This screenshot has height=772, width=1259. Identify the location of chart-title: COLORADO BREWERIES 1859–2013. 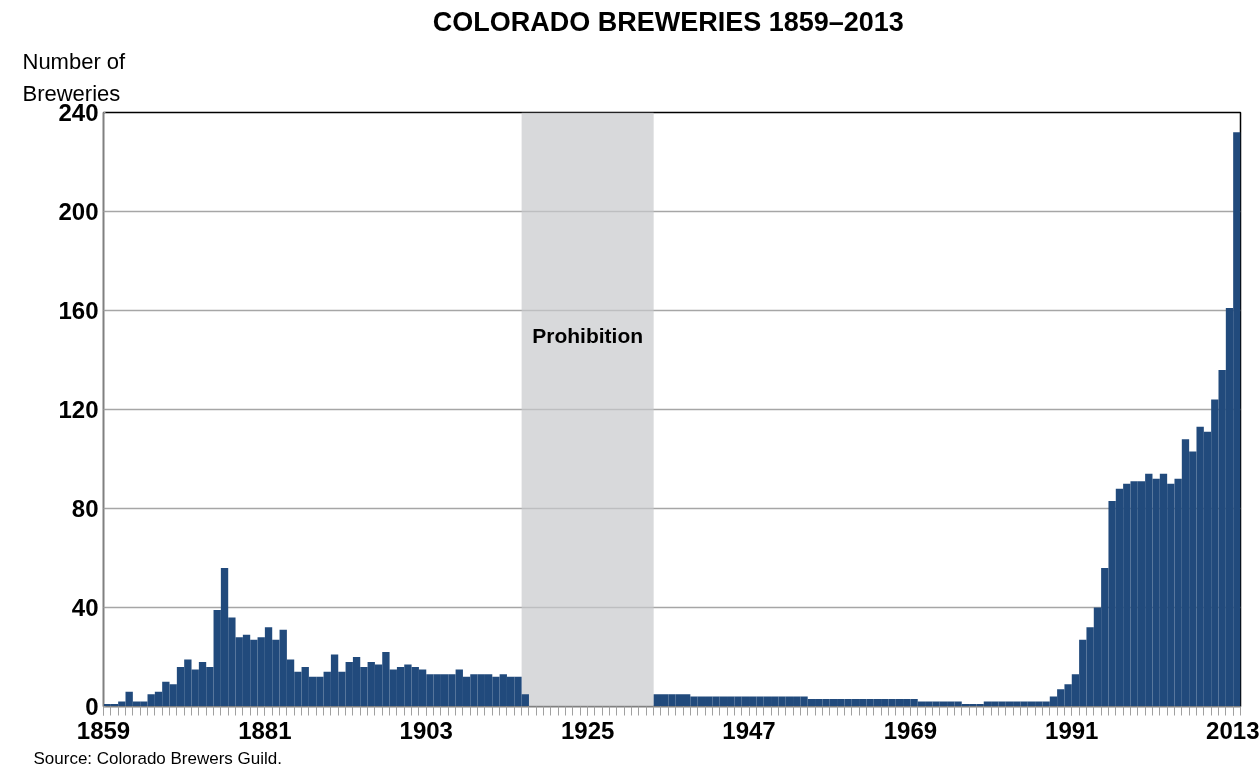
(668, 21).